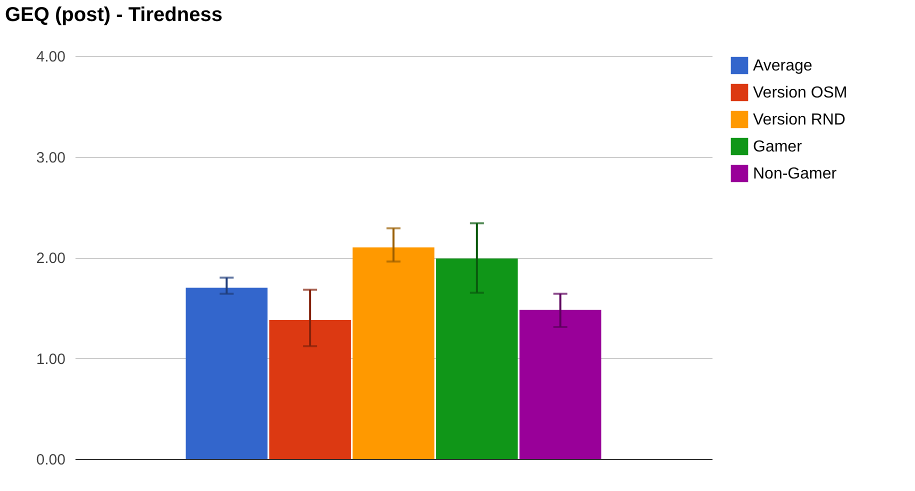  I want to click on y-tick-label: 1.00, so click(51, 359).